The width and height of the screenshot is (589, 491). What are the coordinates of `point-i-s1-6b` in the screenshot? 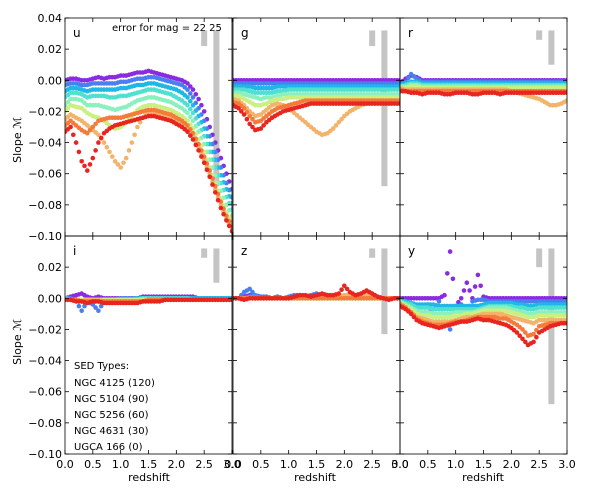 It's located at (101, 306).